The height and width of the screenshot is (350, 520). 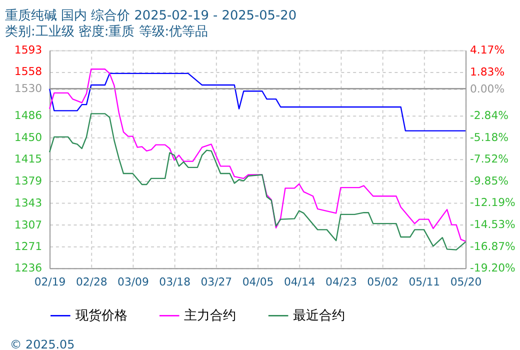 I want to click on y2-tick-label: 0.00%, so click(x=487, y=89).